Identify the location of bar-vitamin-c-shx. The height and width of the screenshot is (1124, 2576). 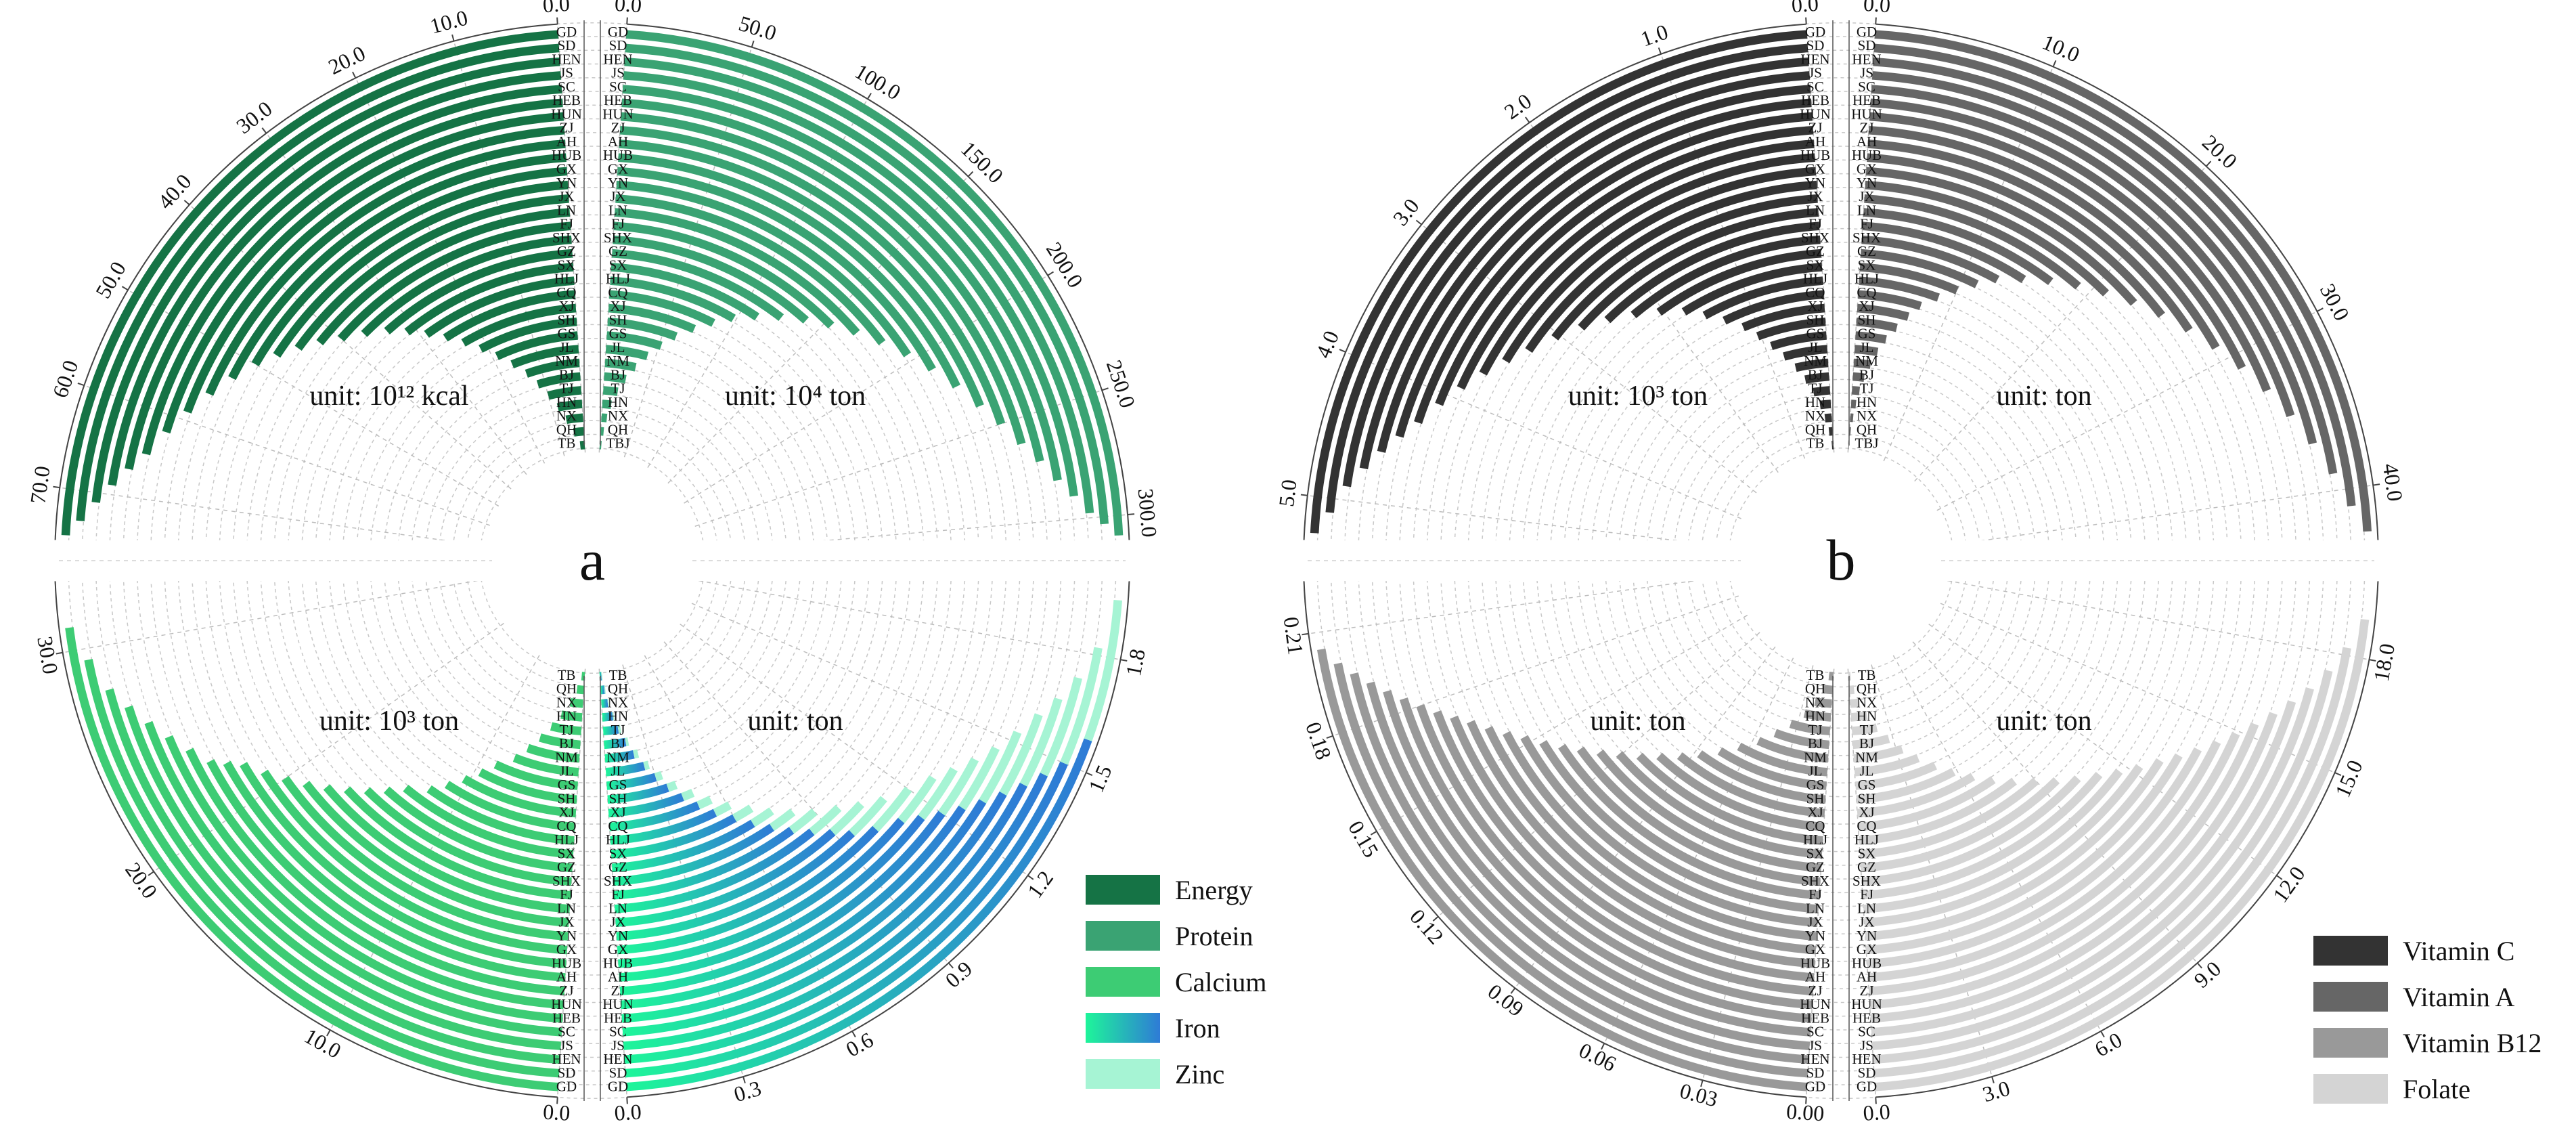
(1725, 276).